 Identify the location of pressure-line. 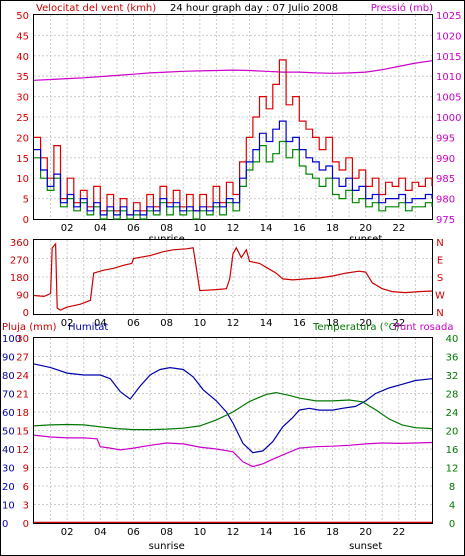
(233, 70).